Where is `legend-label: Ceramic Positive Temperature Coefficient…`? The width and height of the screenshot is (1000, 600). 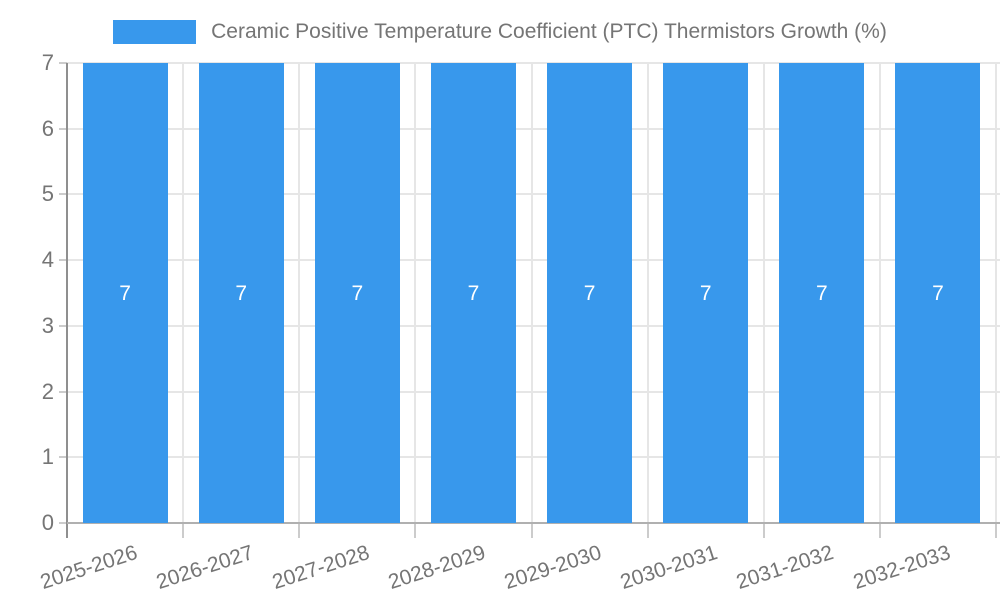 legend-label: Ceramic Positive Temperature Coefficient… is located at coordinates (549, 31).